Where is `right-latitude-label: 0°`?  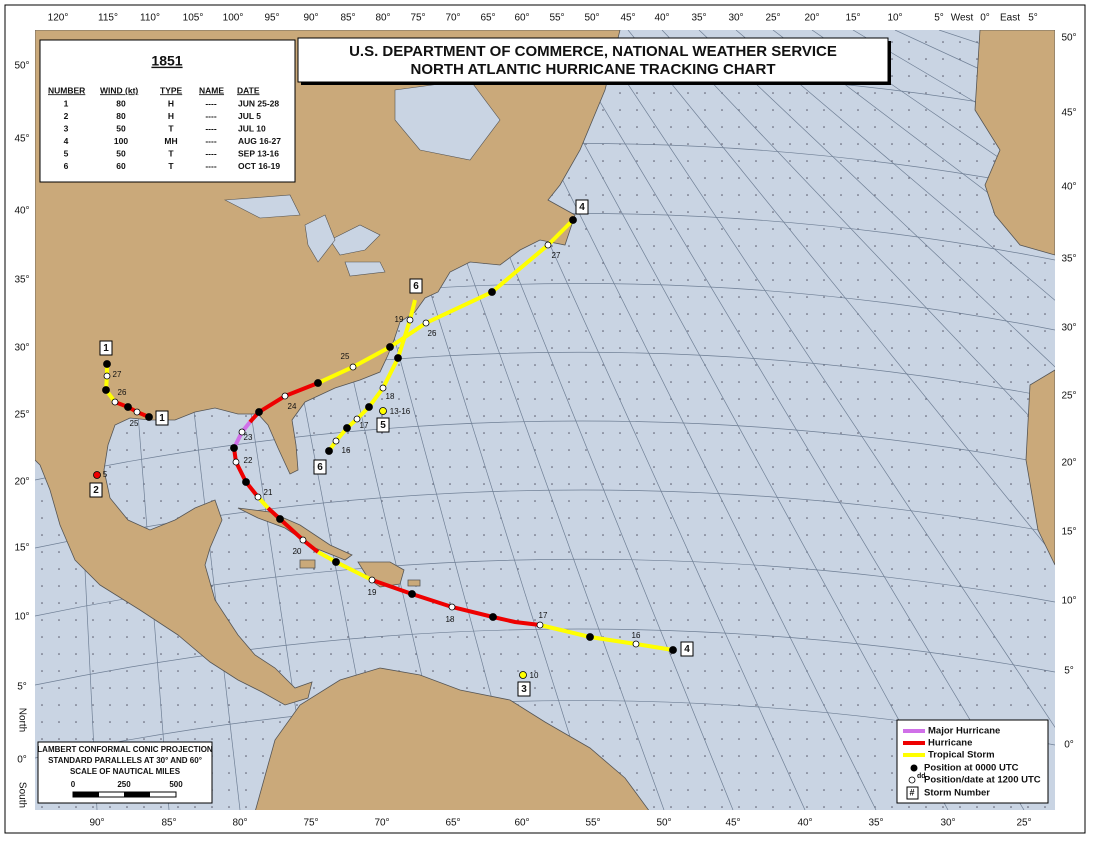 right-latitude-label: 0° is located at coordinates (1069, 745).